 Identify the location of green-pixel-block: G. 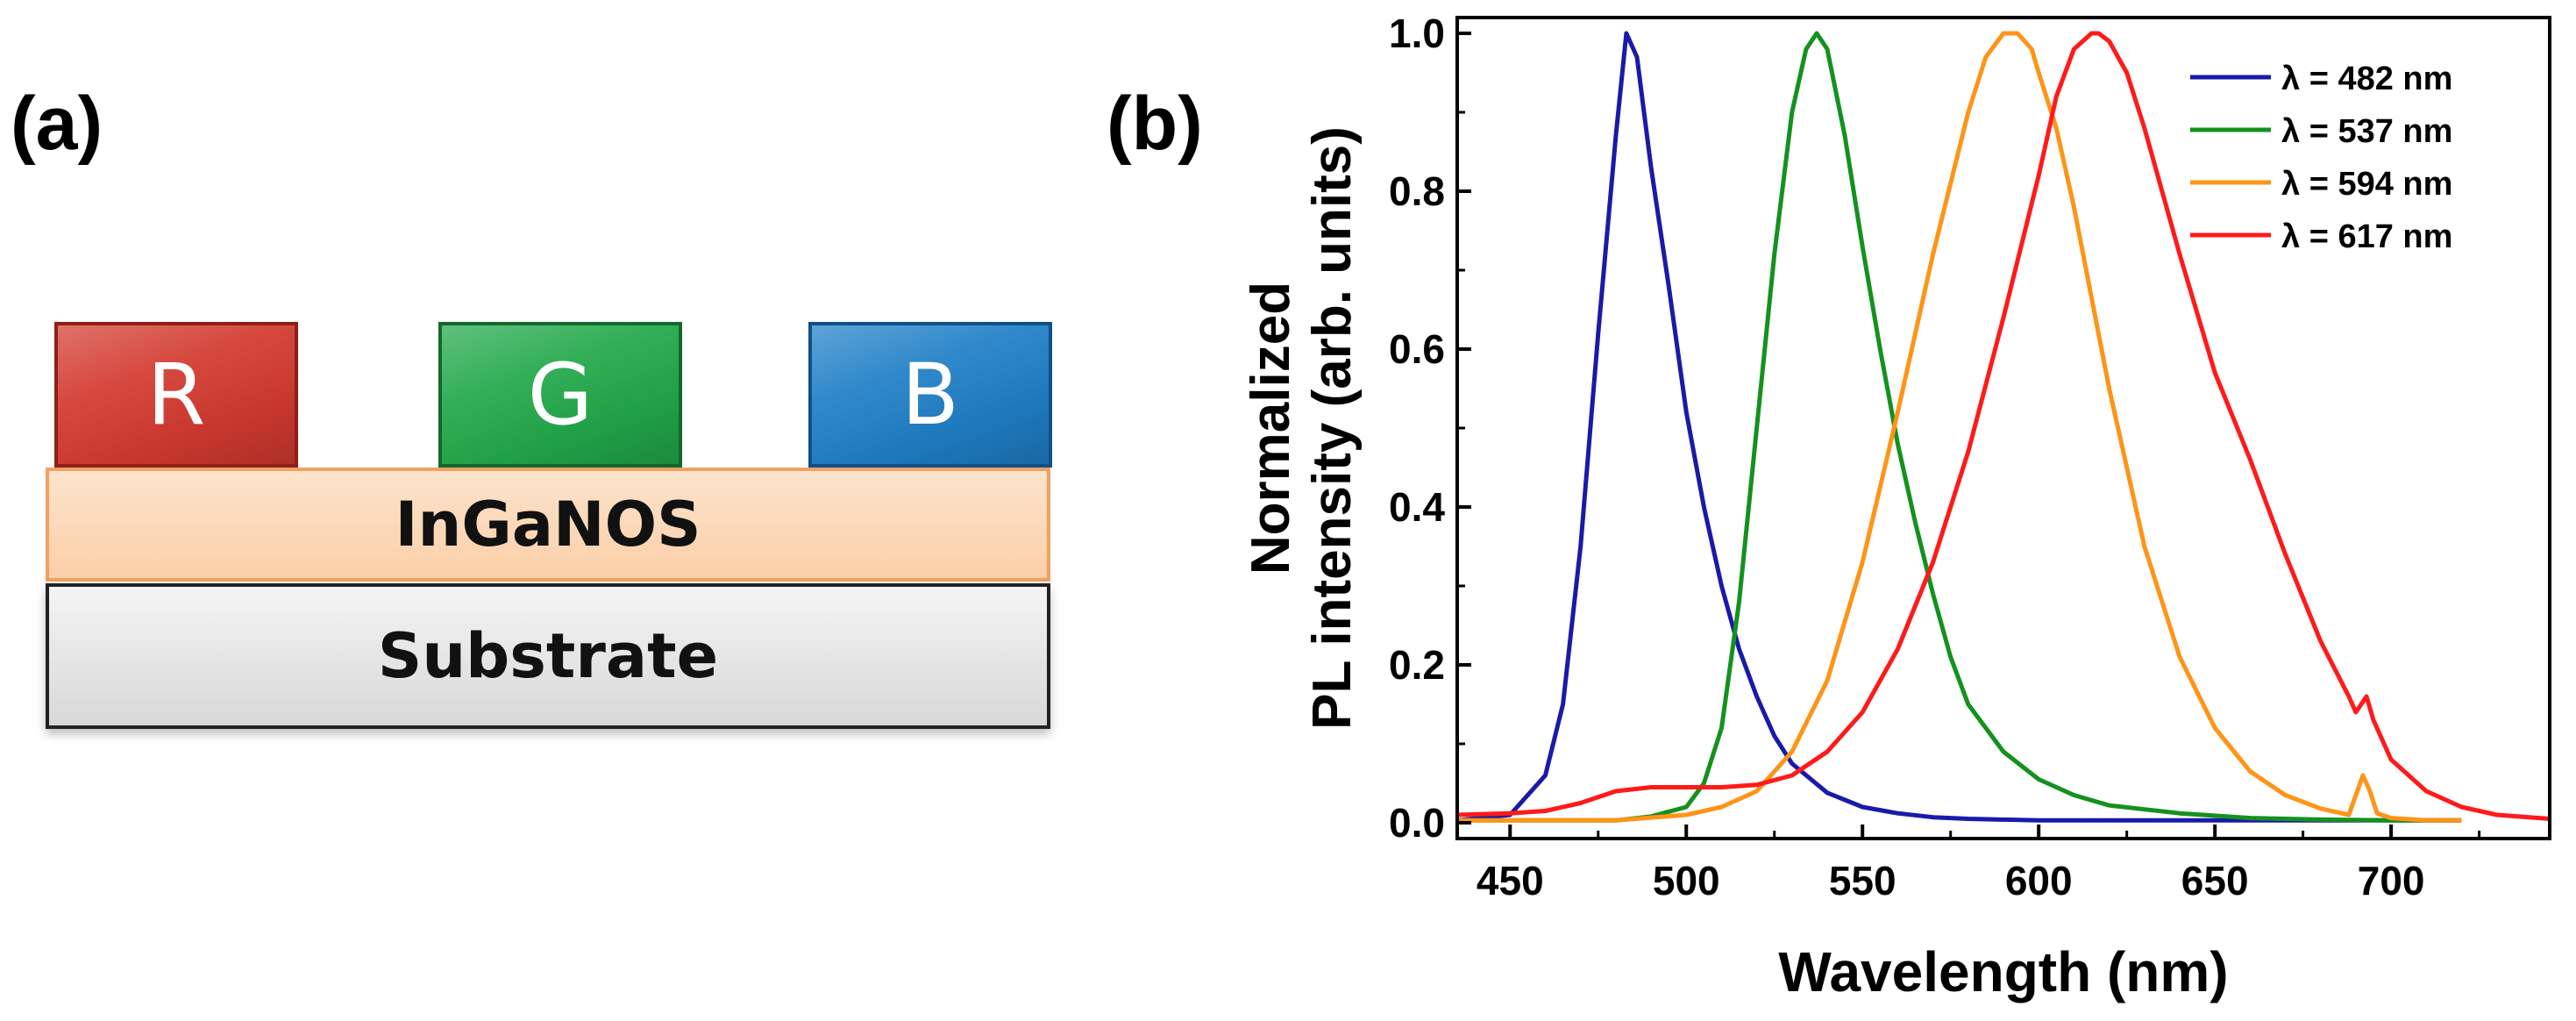
(560, 395).